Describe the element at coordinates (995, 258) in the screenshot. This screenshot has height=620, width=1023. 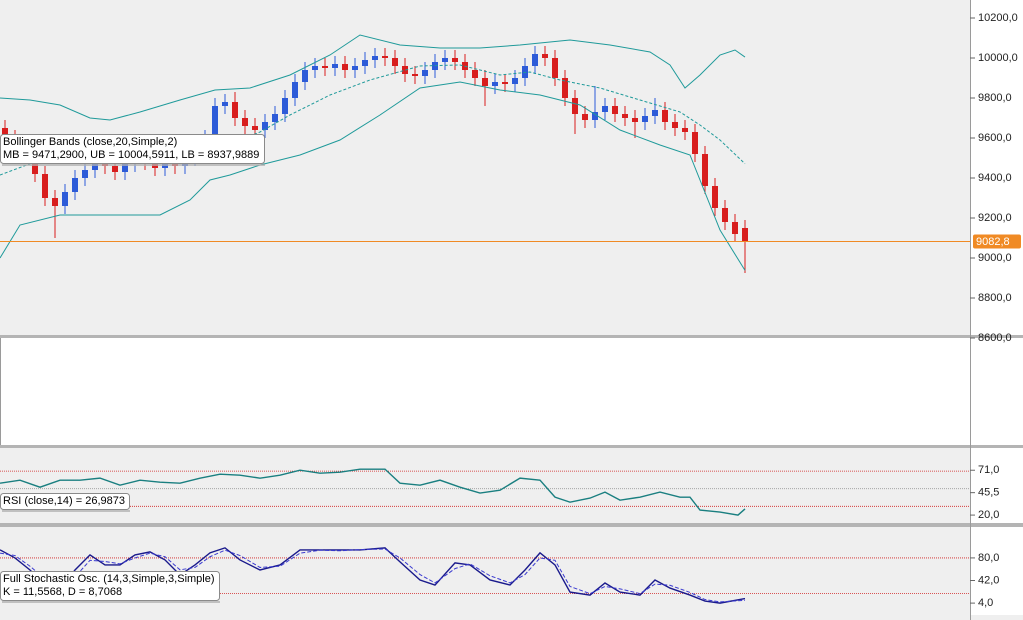
I see `y-tick-label: 9000,0` at that location.